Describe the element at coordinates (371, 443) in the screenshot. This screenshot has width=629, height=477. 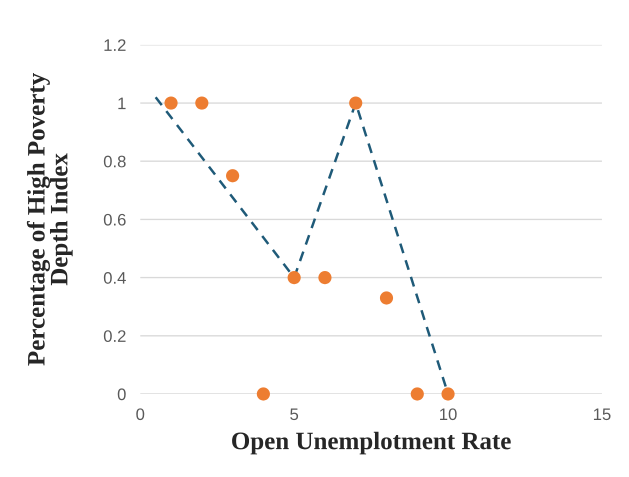
I see `x-axis-title: Open Unemplotment Rate` at that location.